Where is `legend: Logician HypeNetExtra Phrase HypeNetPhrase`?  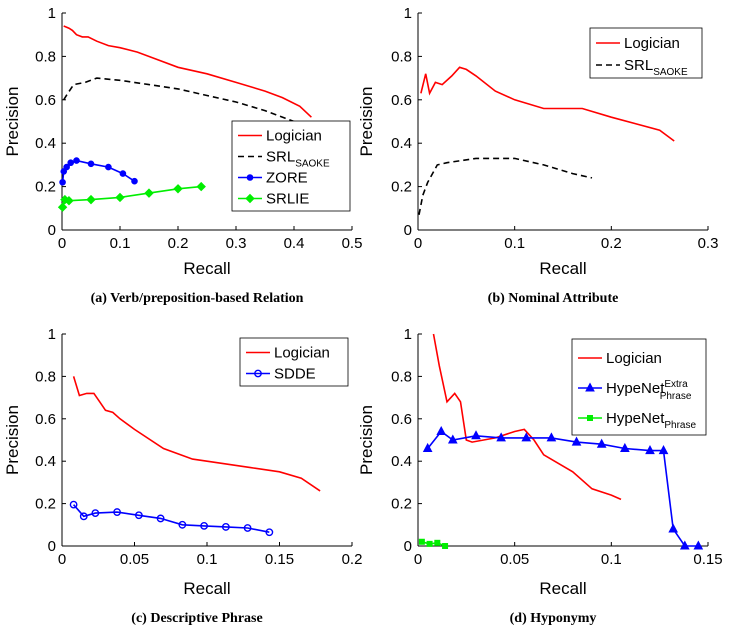 legend: Logician HypeNetExtra Phrase HypeNetPhrase is located at coordinates (639, 387).